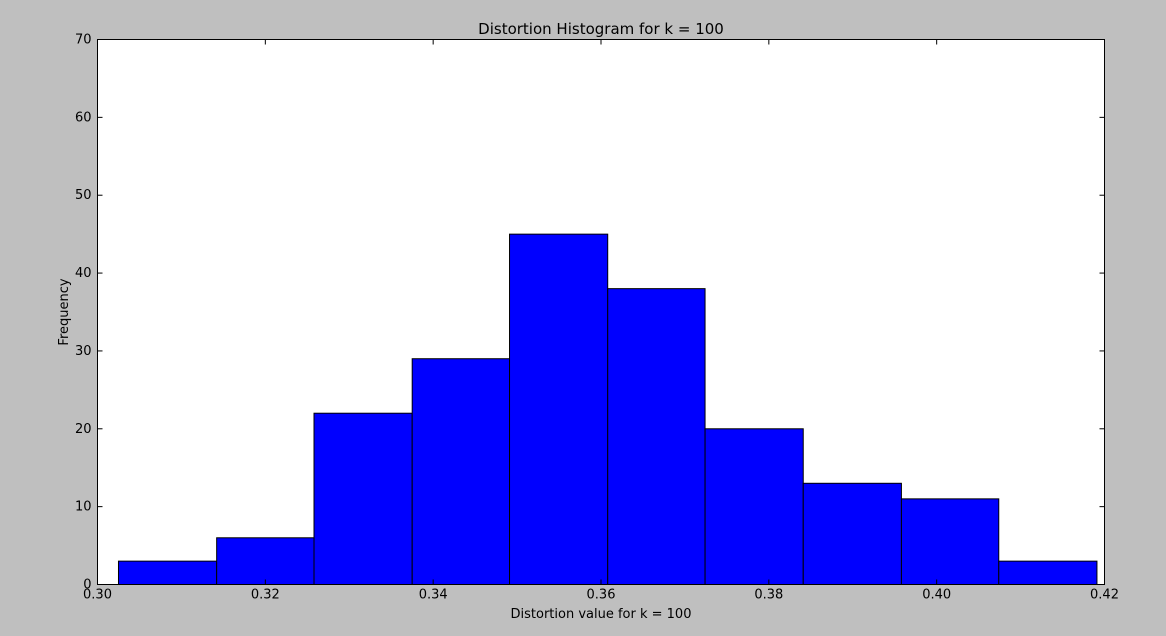  Describe the element at coordinates (433, 595) in the screenshot. I see `x-tick-label-2: 0.34` at that location.